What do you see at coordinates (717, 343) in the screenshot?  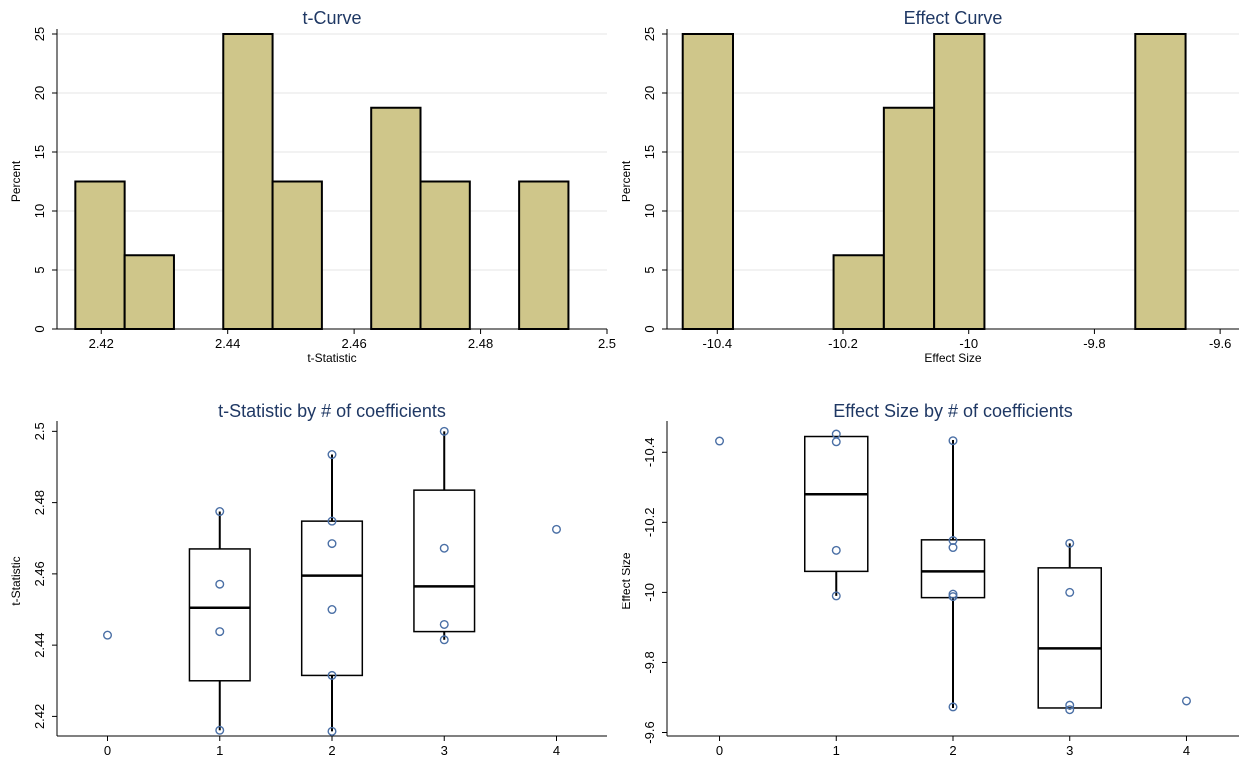 I see `x-tick-label: -10.4` at bounding box center [717, 343].